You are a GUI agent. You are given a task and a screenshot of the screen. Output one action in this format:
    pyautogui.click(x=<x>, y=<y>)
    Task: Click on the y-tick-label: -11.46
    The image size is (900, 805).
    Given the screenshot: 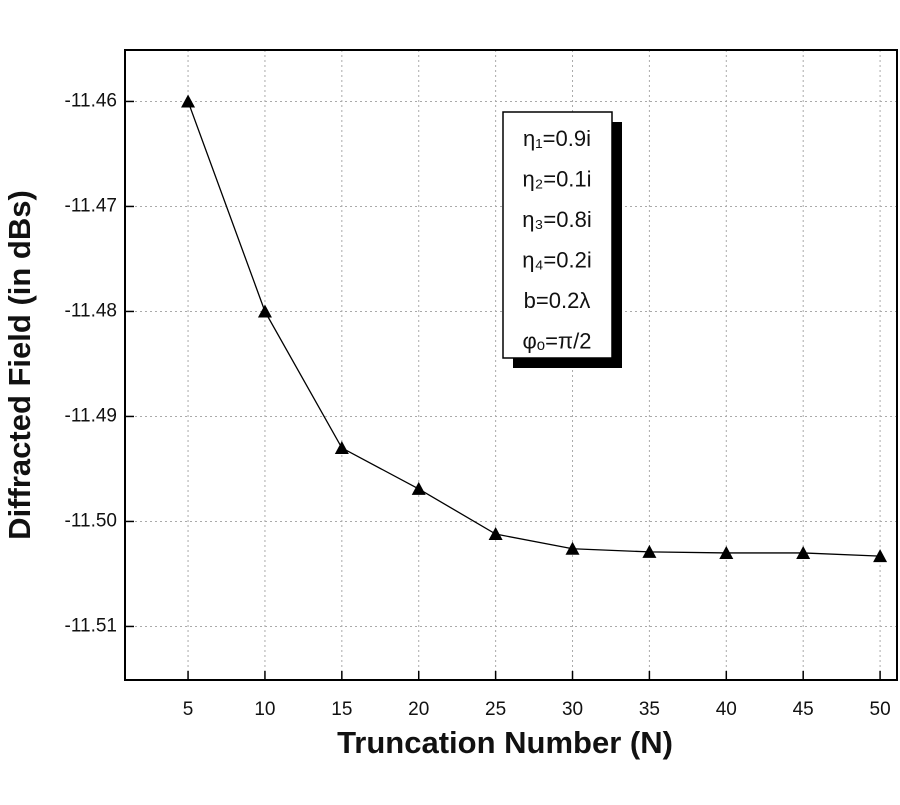 What is the action you would take?
    pyautogui.click(x=91, y=100)
    